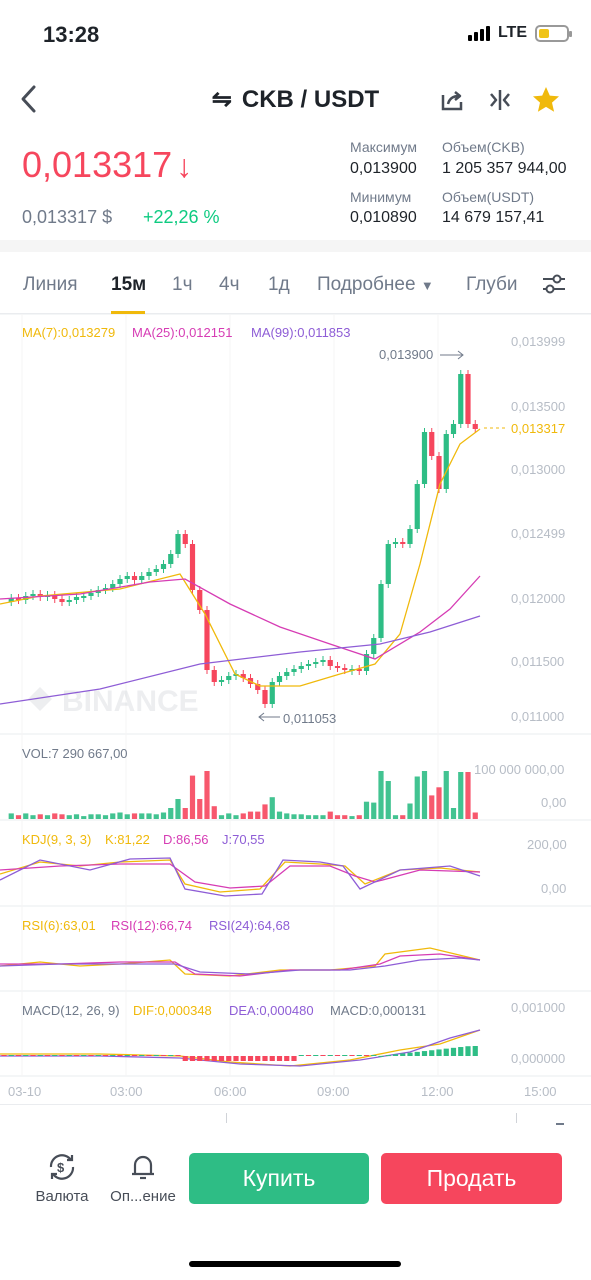 This screenshot has height=1280, width=591. What do you see at coordinates (460, 355) in the screenshot?
I see `high-marker-arrow` at bounding box center [460, 355].